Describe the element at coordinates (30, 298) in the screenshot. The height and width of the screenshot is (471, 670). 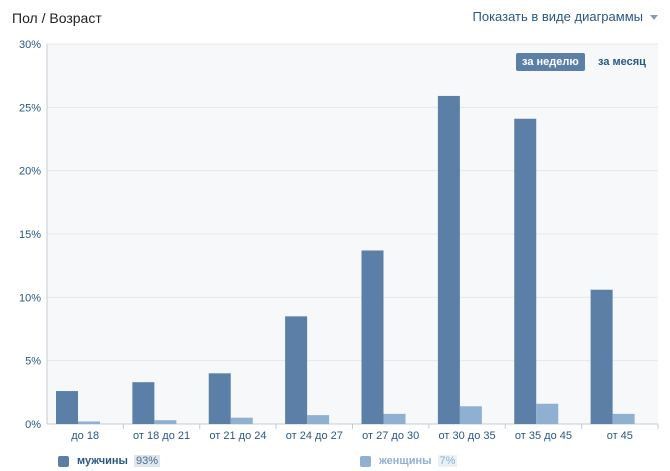
I see `y-tick-label: 10%` at that location.